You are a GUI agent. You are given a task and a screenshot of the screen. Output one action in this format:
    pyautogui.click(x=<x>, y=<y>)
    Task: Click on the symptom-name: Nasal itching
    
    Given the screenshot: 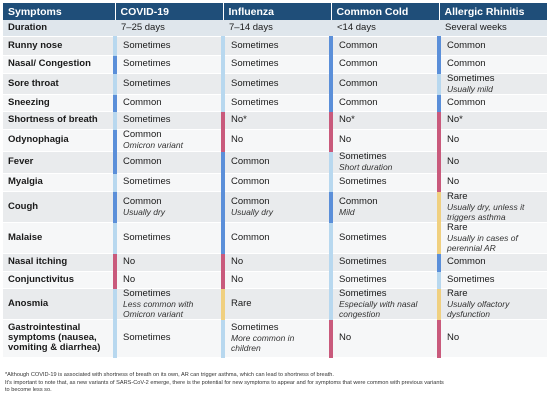 What is the action you would take?
    pyautogui.click(x=59, y=262)
    